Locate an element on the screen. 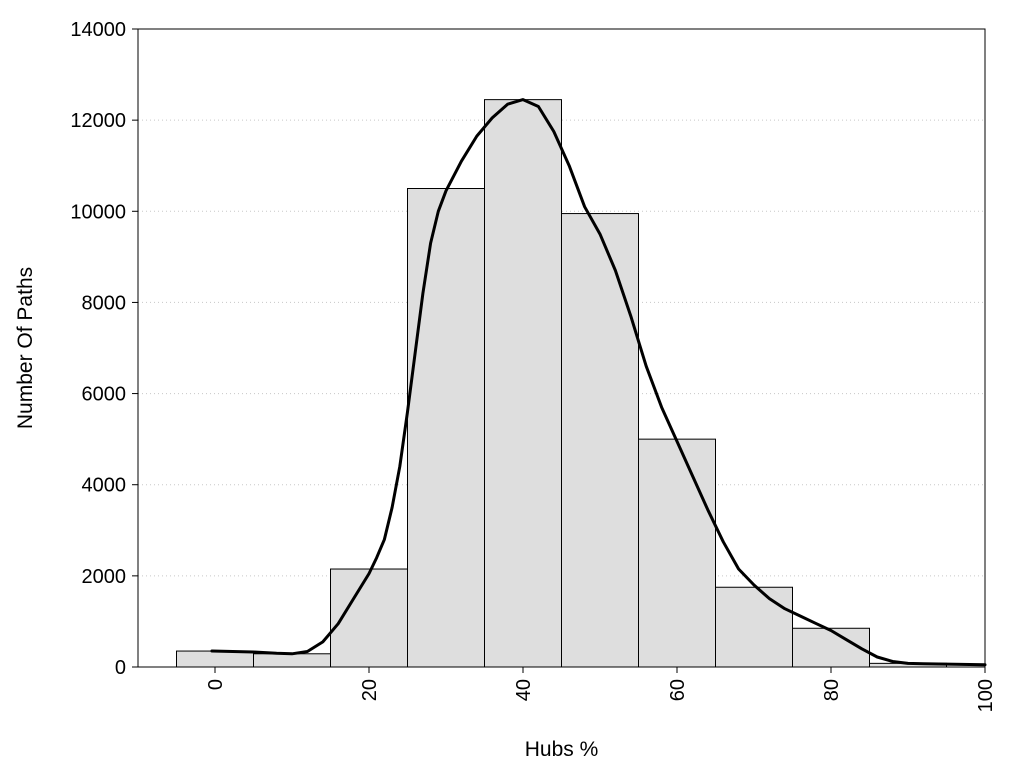 Image resolution: width=1024 pixels, height=768 pixels. x-tick-label-80: 80 is located at coordinates (832, 690).